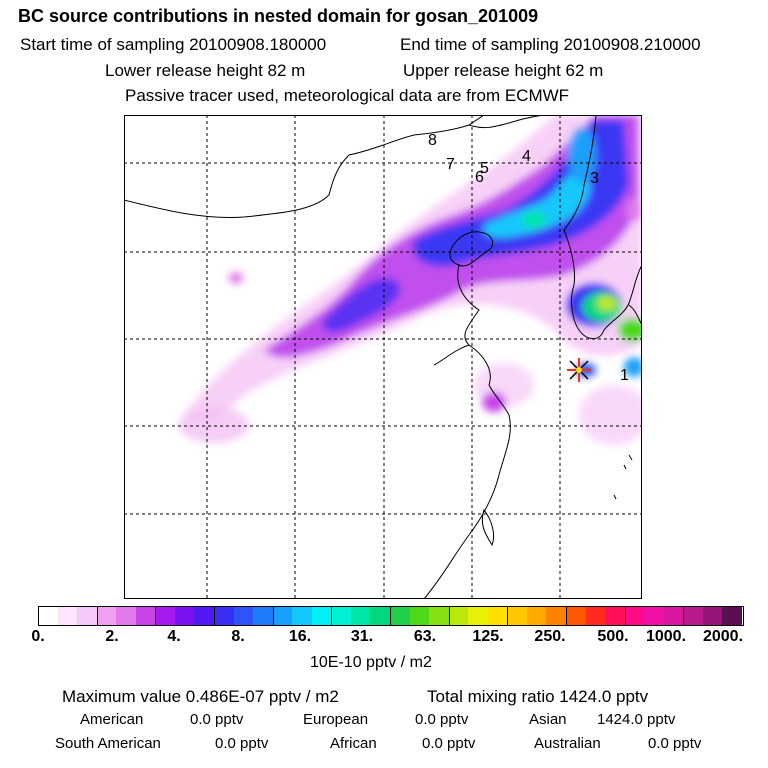 This screenshot has height=768, width=768. Describe the element at coordinates (484, 168) in the screenshot. I see `marker-5: 5` at that location.